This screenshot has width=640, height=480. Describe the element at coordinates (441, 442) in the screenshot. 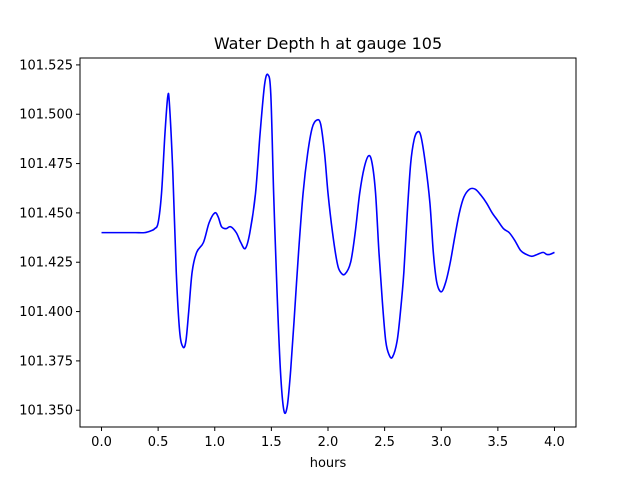

I see `x-tick-label: 3.0` at that location.